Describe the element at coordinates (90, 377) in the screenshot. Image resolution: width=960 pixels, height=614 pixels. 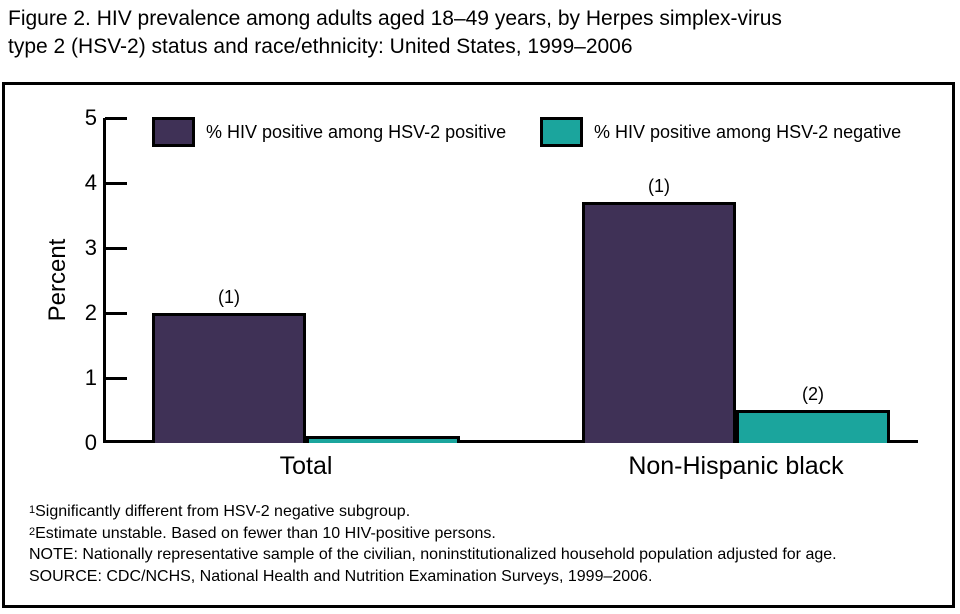
I see `y-tick-label-1: 1` at that location.